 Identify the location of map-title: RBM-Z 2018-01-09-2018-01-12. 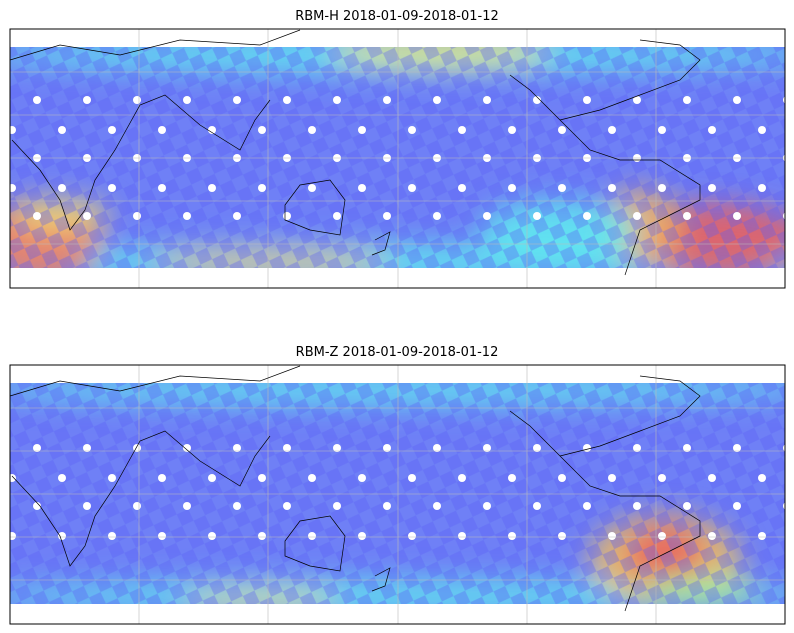
(397, 352).